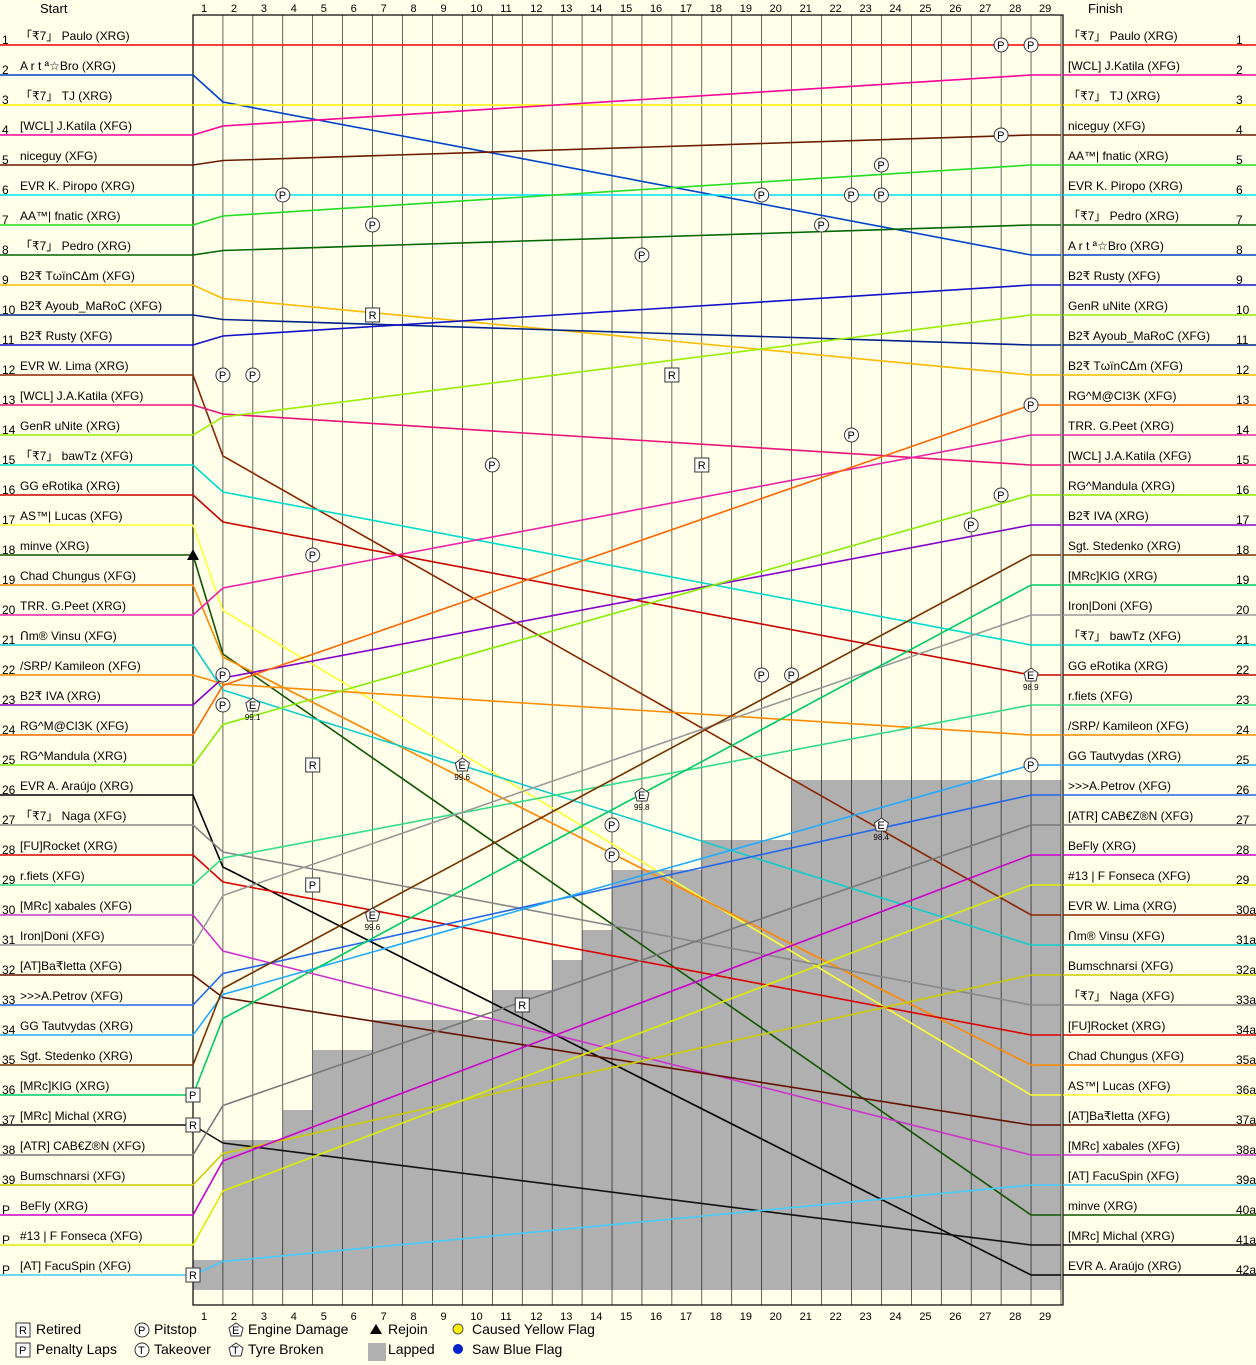  I want to click on legend-label: Caused Yellow Flag, so click(533, 1329).